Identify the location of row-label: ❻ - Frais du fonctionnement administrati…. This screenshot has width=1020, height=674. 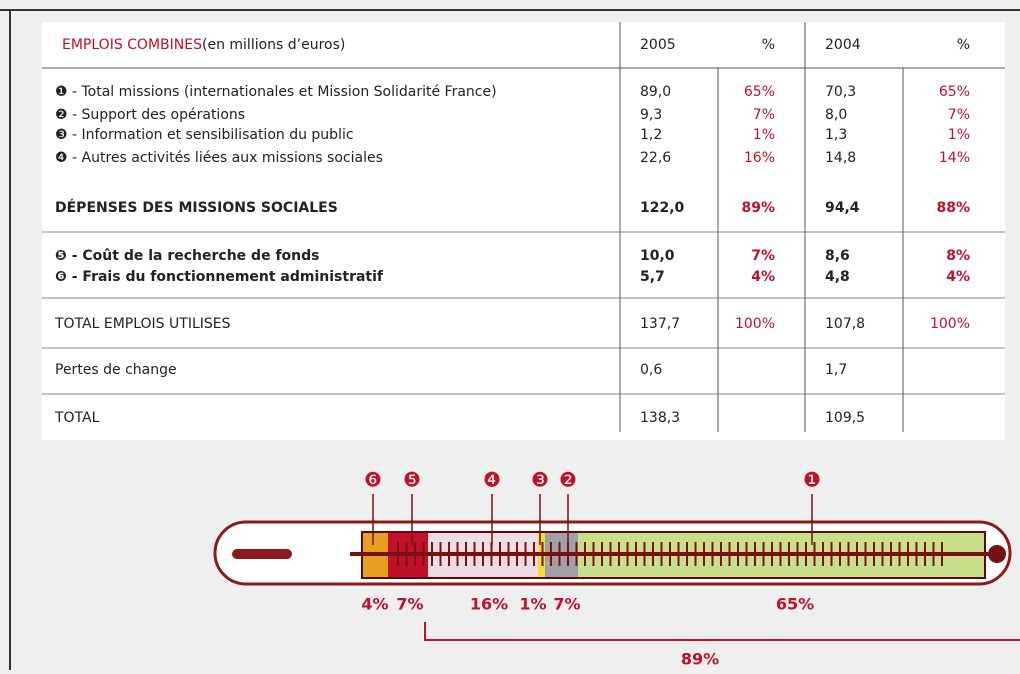
(219, 277).